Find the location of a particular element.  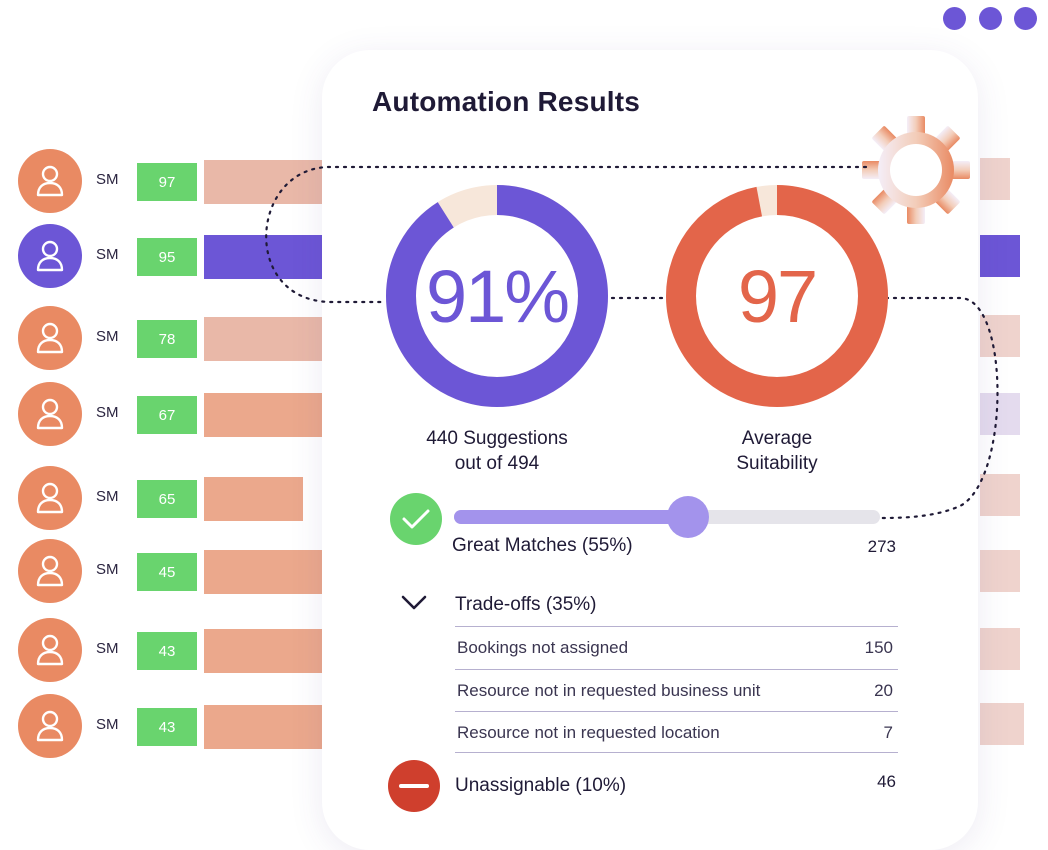

suitability-caption-line: Average is located at coordinates (777, 438).